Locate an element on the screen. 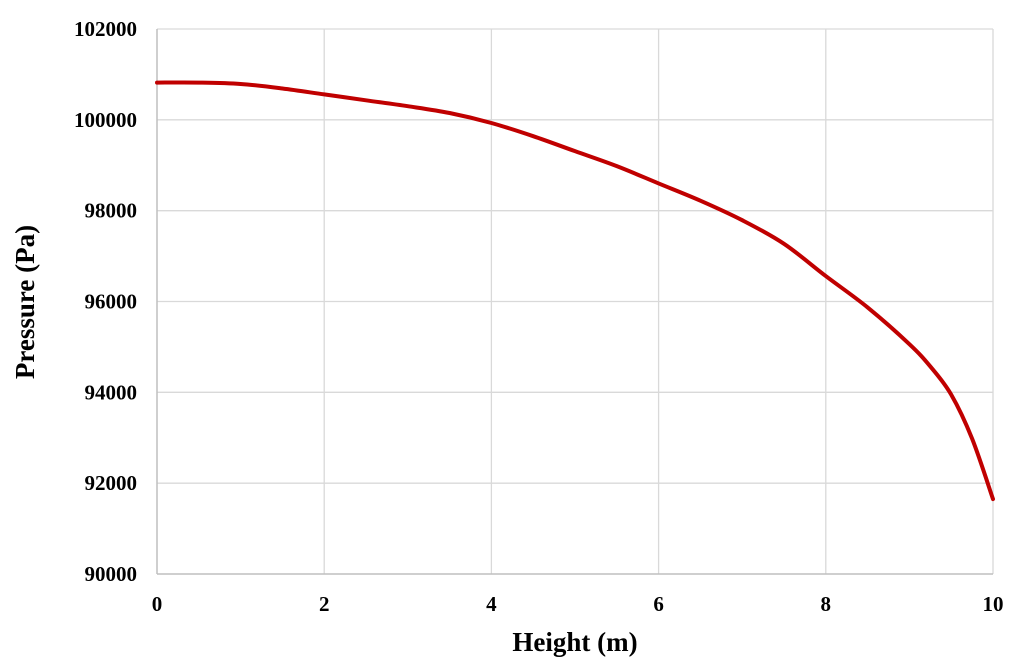  y-tick-label: 94000 is located at coordinates (111, 392).